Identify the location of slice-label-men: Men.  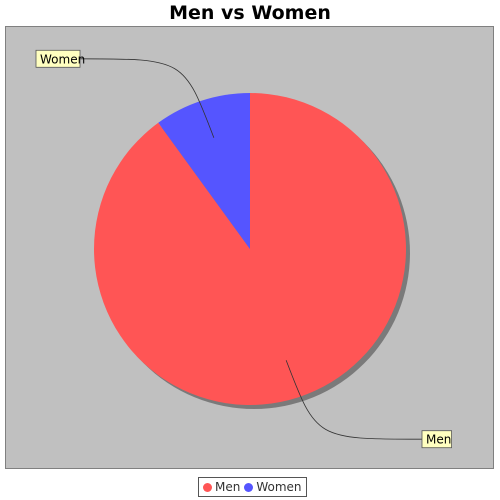
(438, 440).